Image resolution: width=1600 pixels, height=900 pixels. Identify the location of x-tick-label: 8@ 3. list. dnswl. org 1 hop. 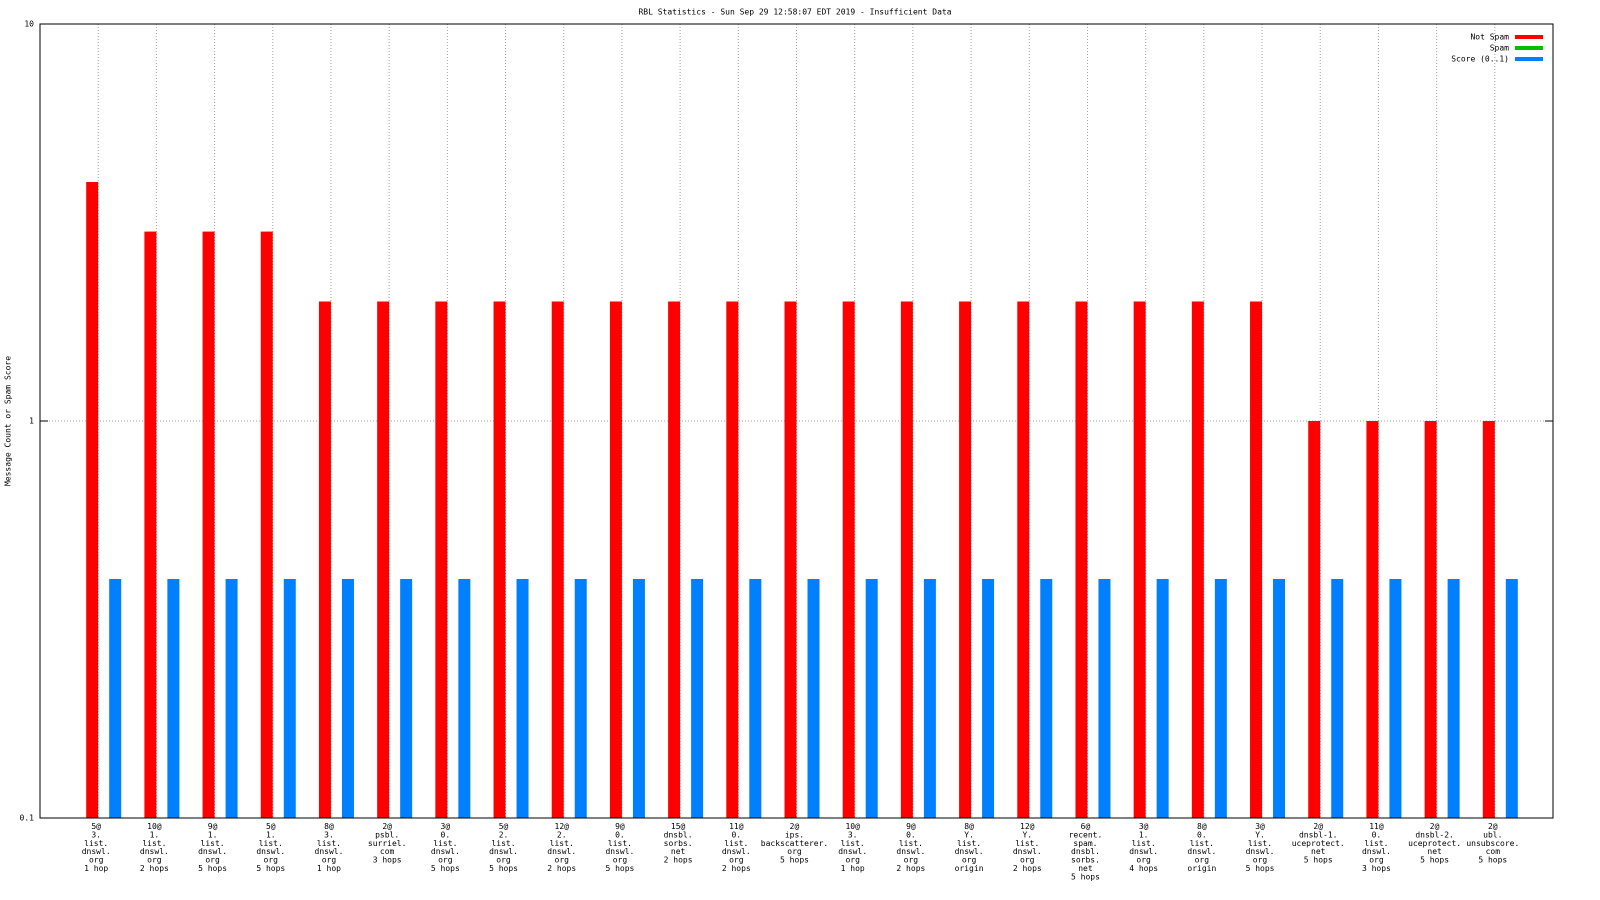
(329, 847).